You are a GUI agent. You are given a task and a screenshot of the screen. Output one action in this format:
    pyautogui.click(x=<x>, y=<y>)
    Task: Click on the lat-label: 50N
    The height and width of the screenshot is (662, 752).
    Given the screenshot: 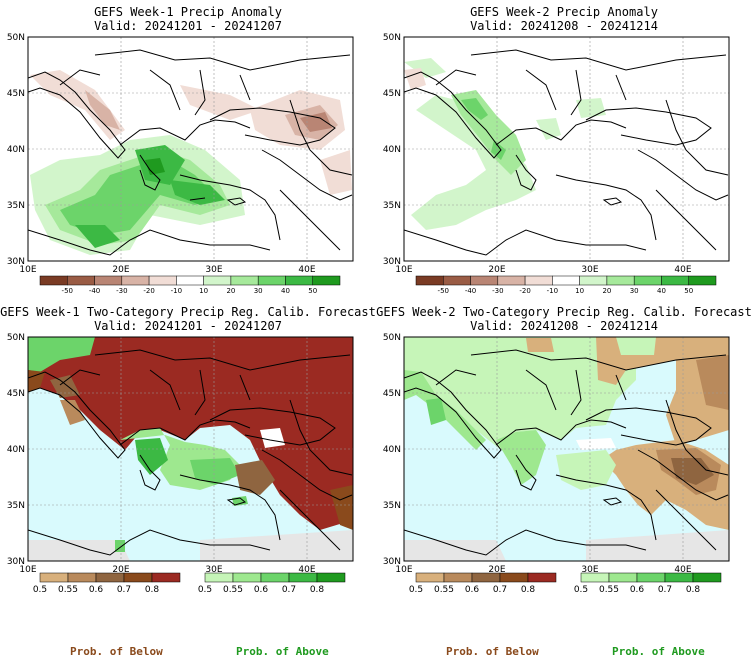 What is the action you would take?
    pyautogui.click(x=392, y=338)
    